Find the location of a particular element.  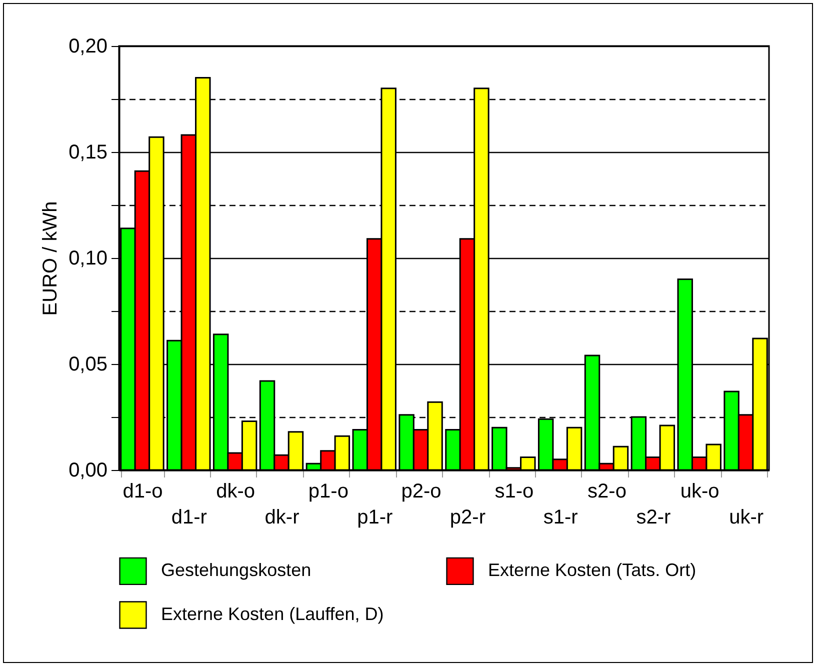

legend-label: Externe Kosten (Tats. Ort) is located at coordinates (592, 570).